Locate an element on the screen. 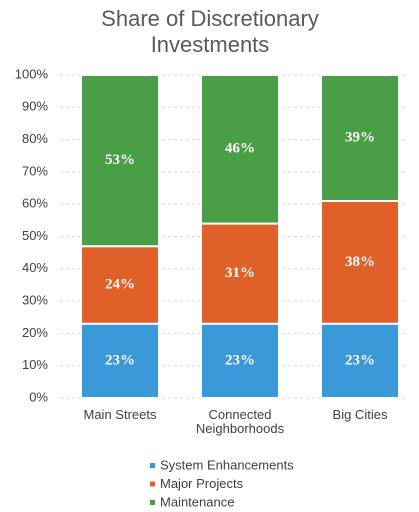 Image resolution: width=419 pixels, height=512 pixels. x-tick-label: Main Streets is located at coordinates (120, 414).